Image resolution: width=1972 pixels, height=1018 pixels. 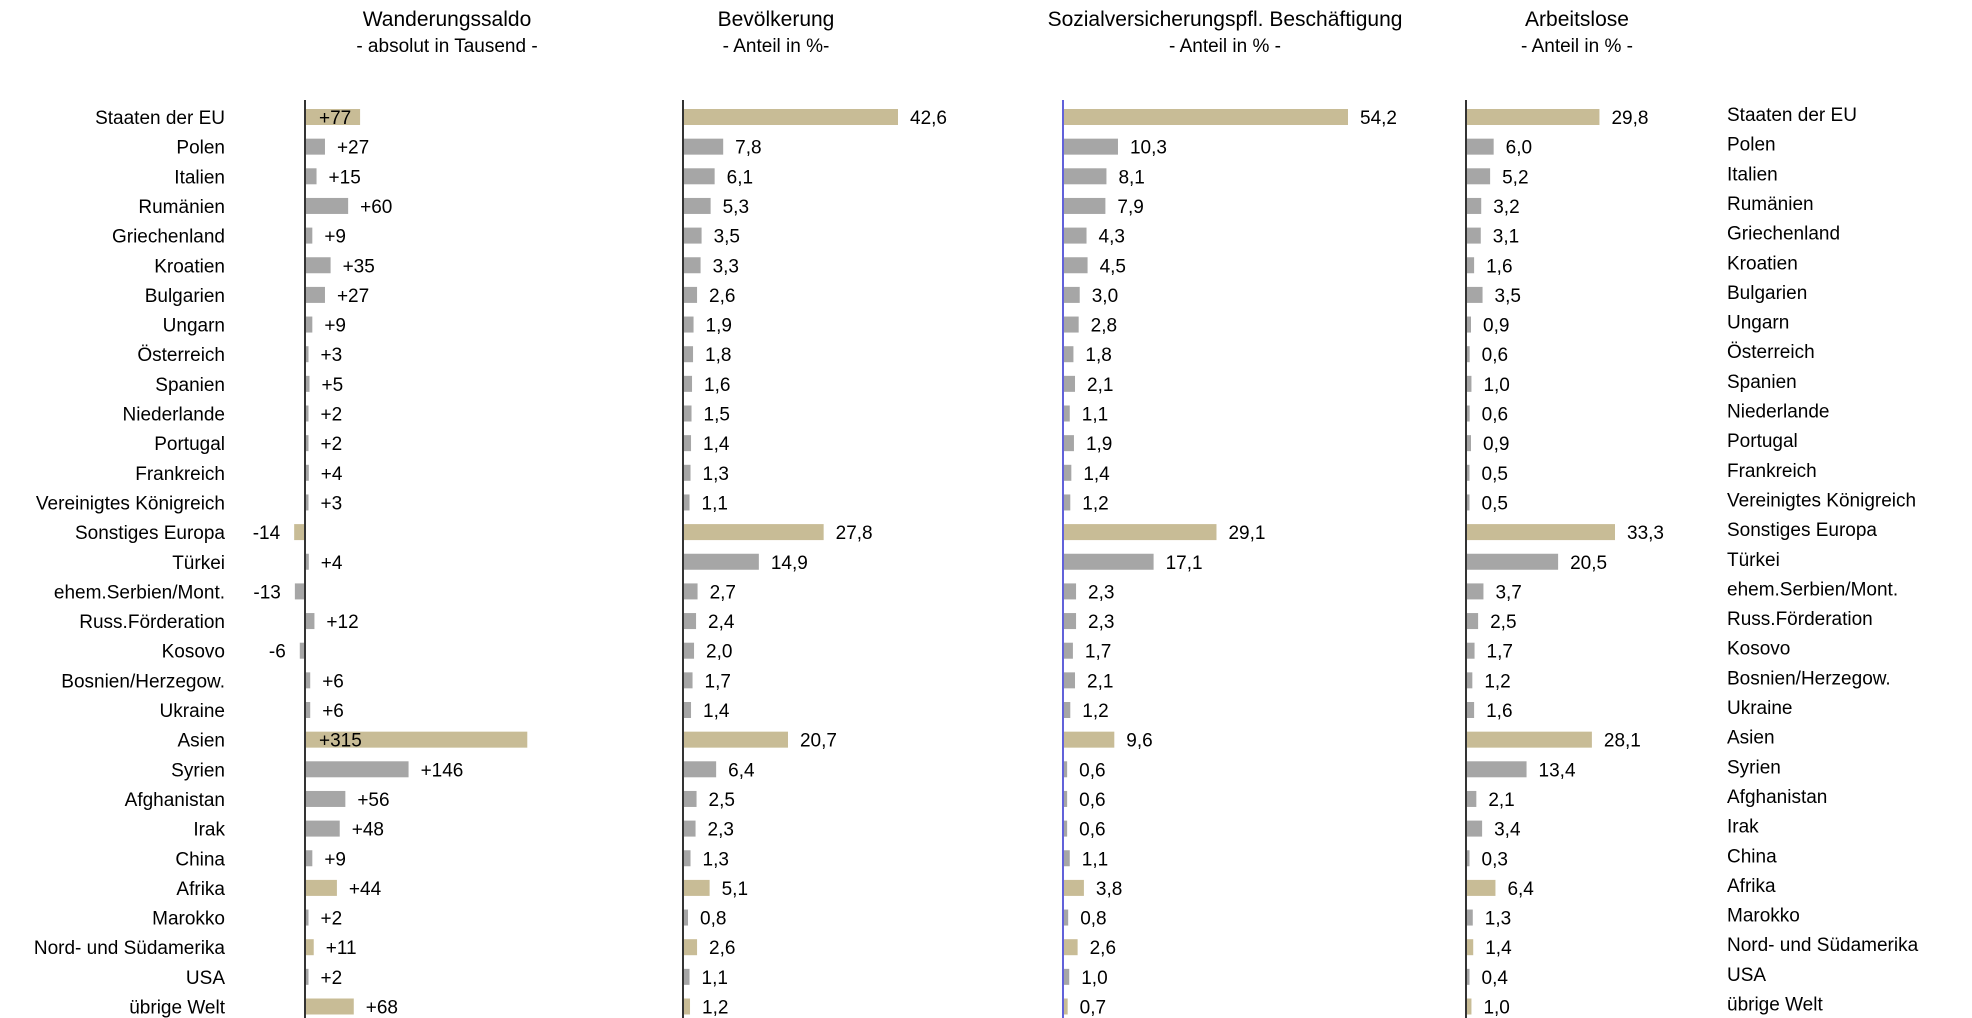 I want to click on value-label-arbeitslose: 1,3, so click(x=1498, y=919).